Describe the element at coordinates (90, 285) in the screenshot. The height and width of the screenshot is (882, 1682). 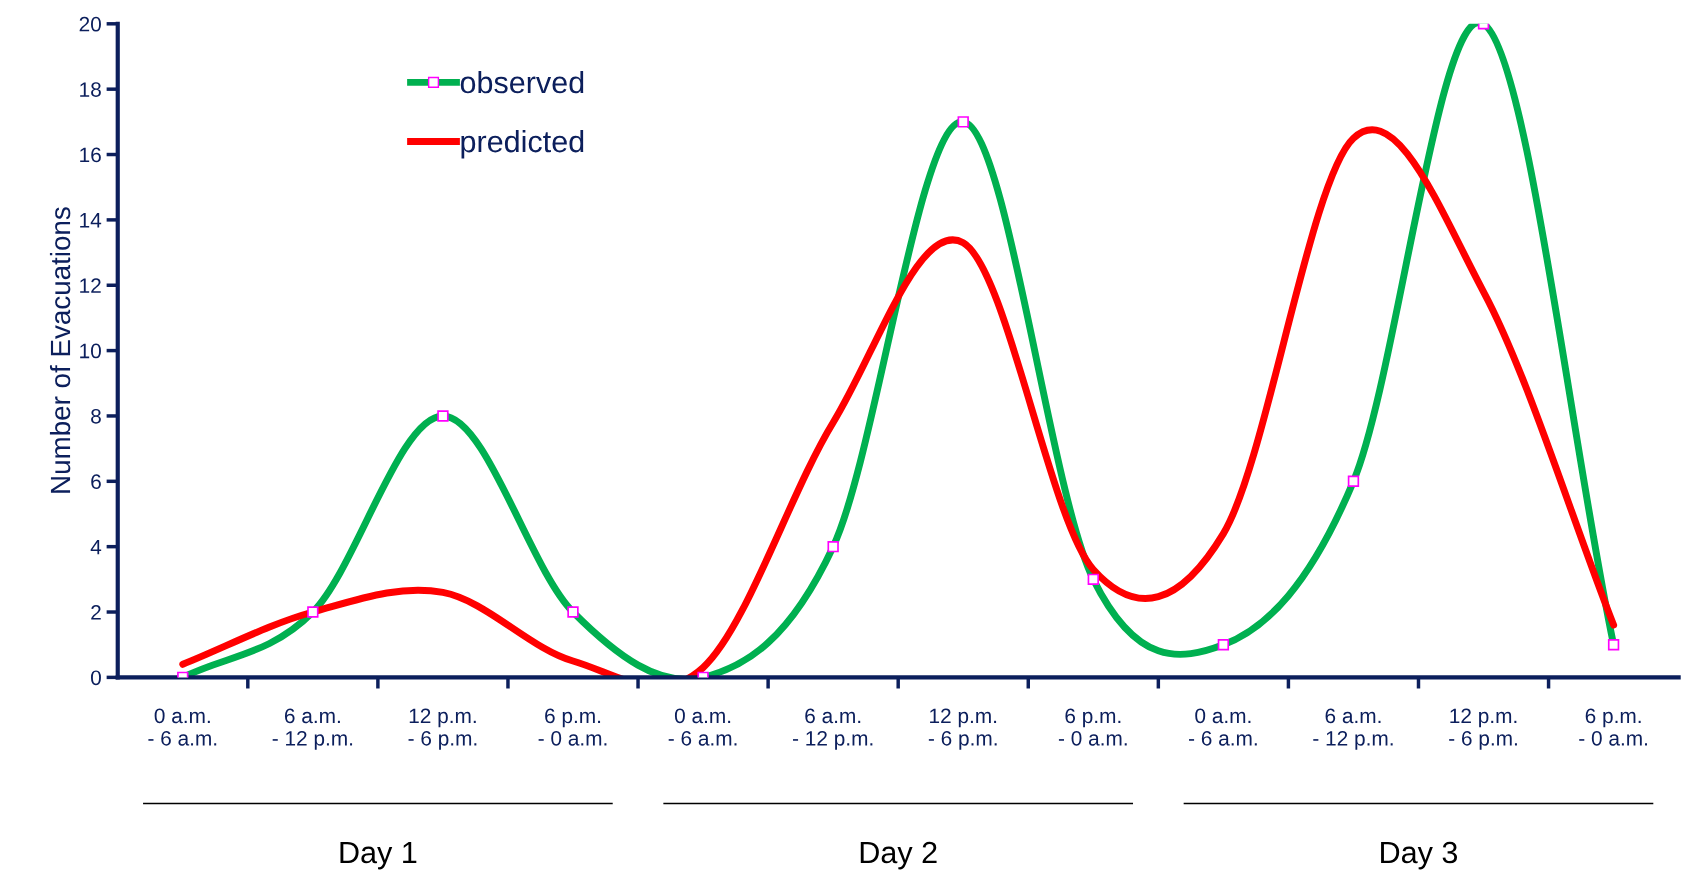
I see `y-tick-label: 12` at that location.